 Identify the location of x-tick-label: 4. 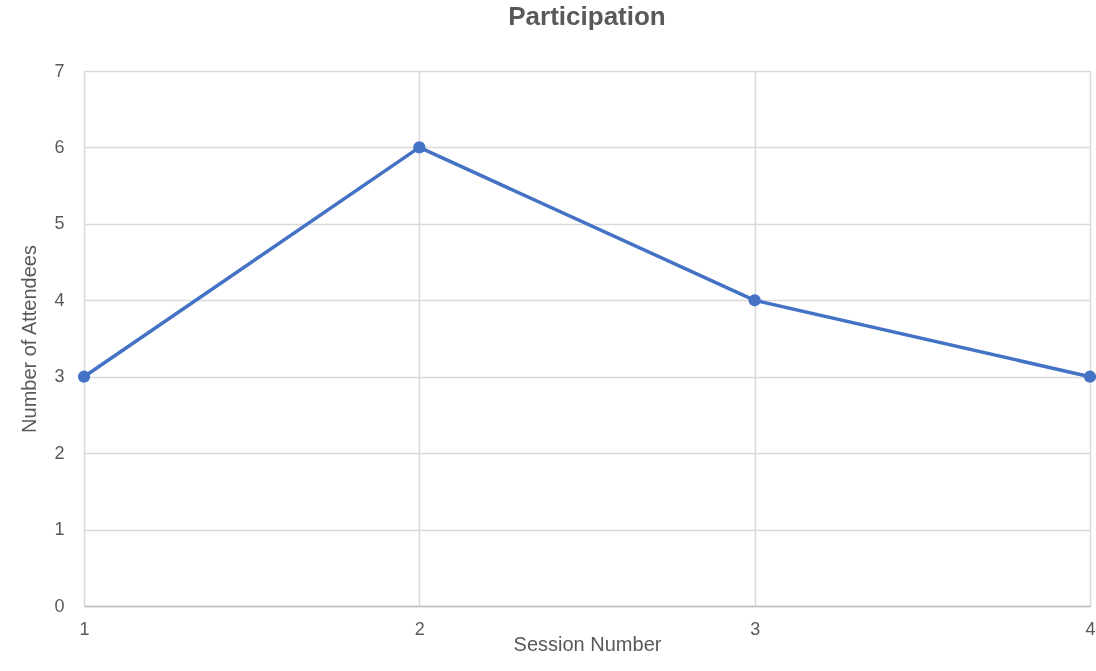
(1090, 628).